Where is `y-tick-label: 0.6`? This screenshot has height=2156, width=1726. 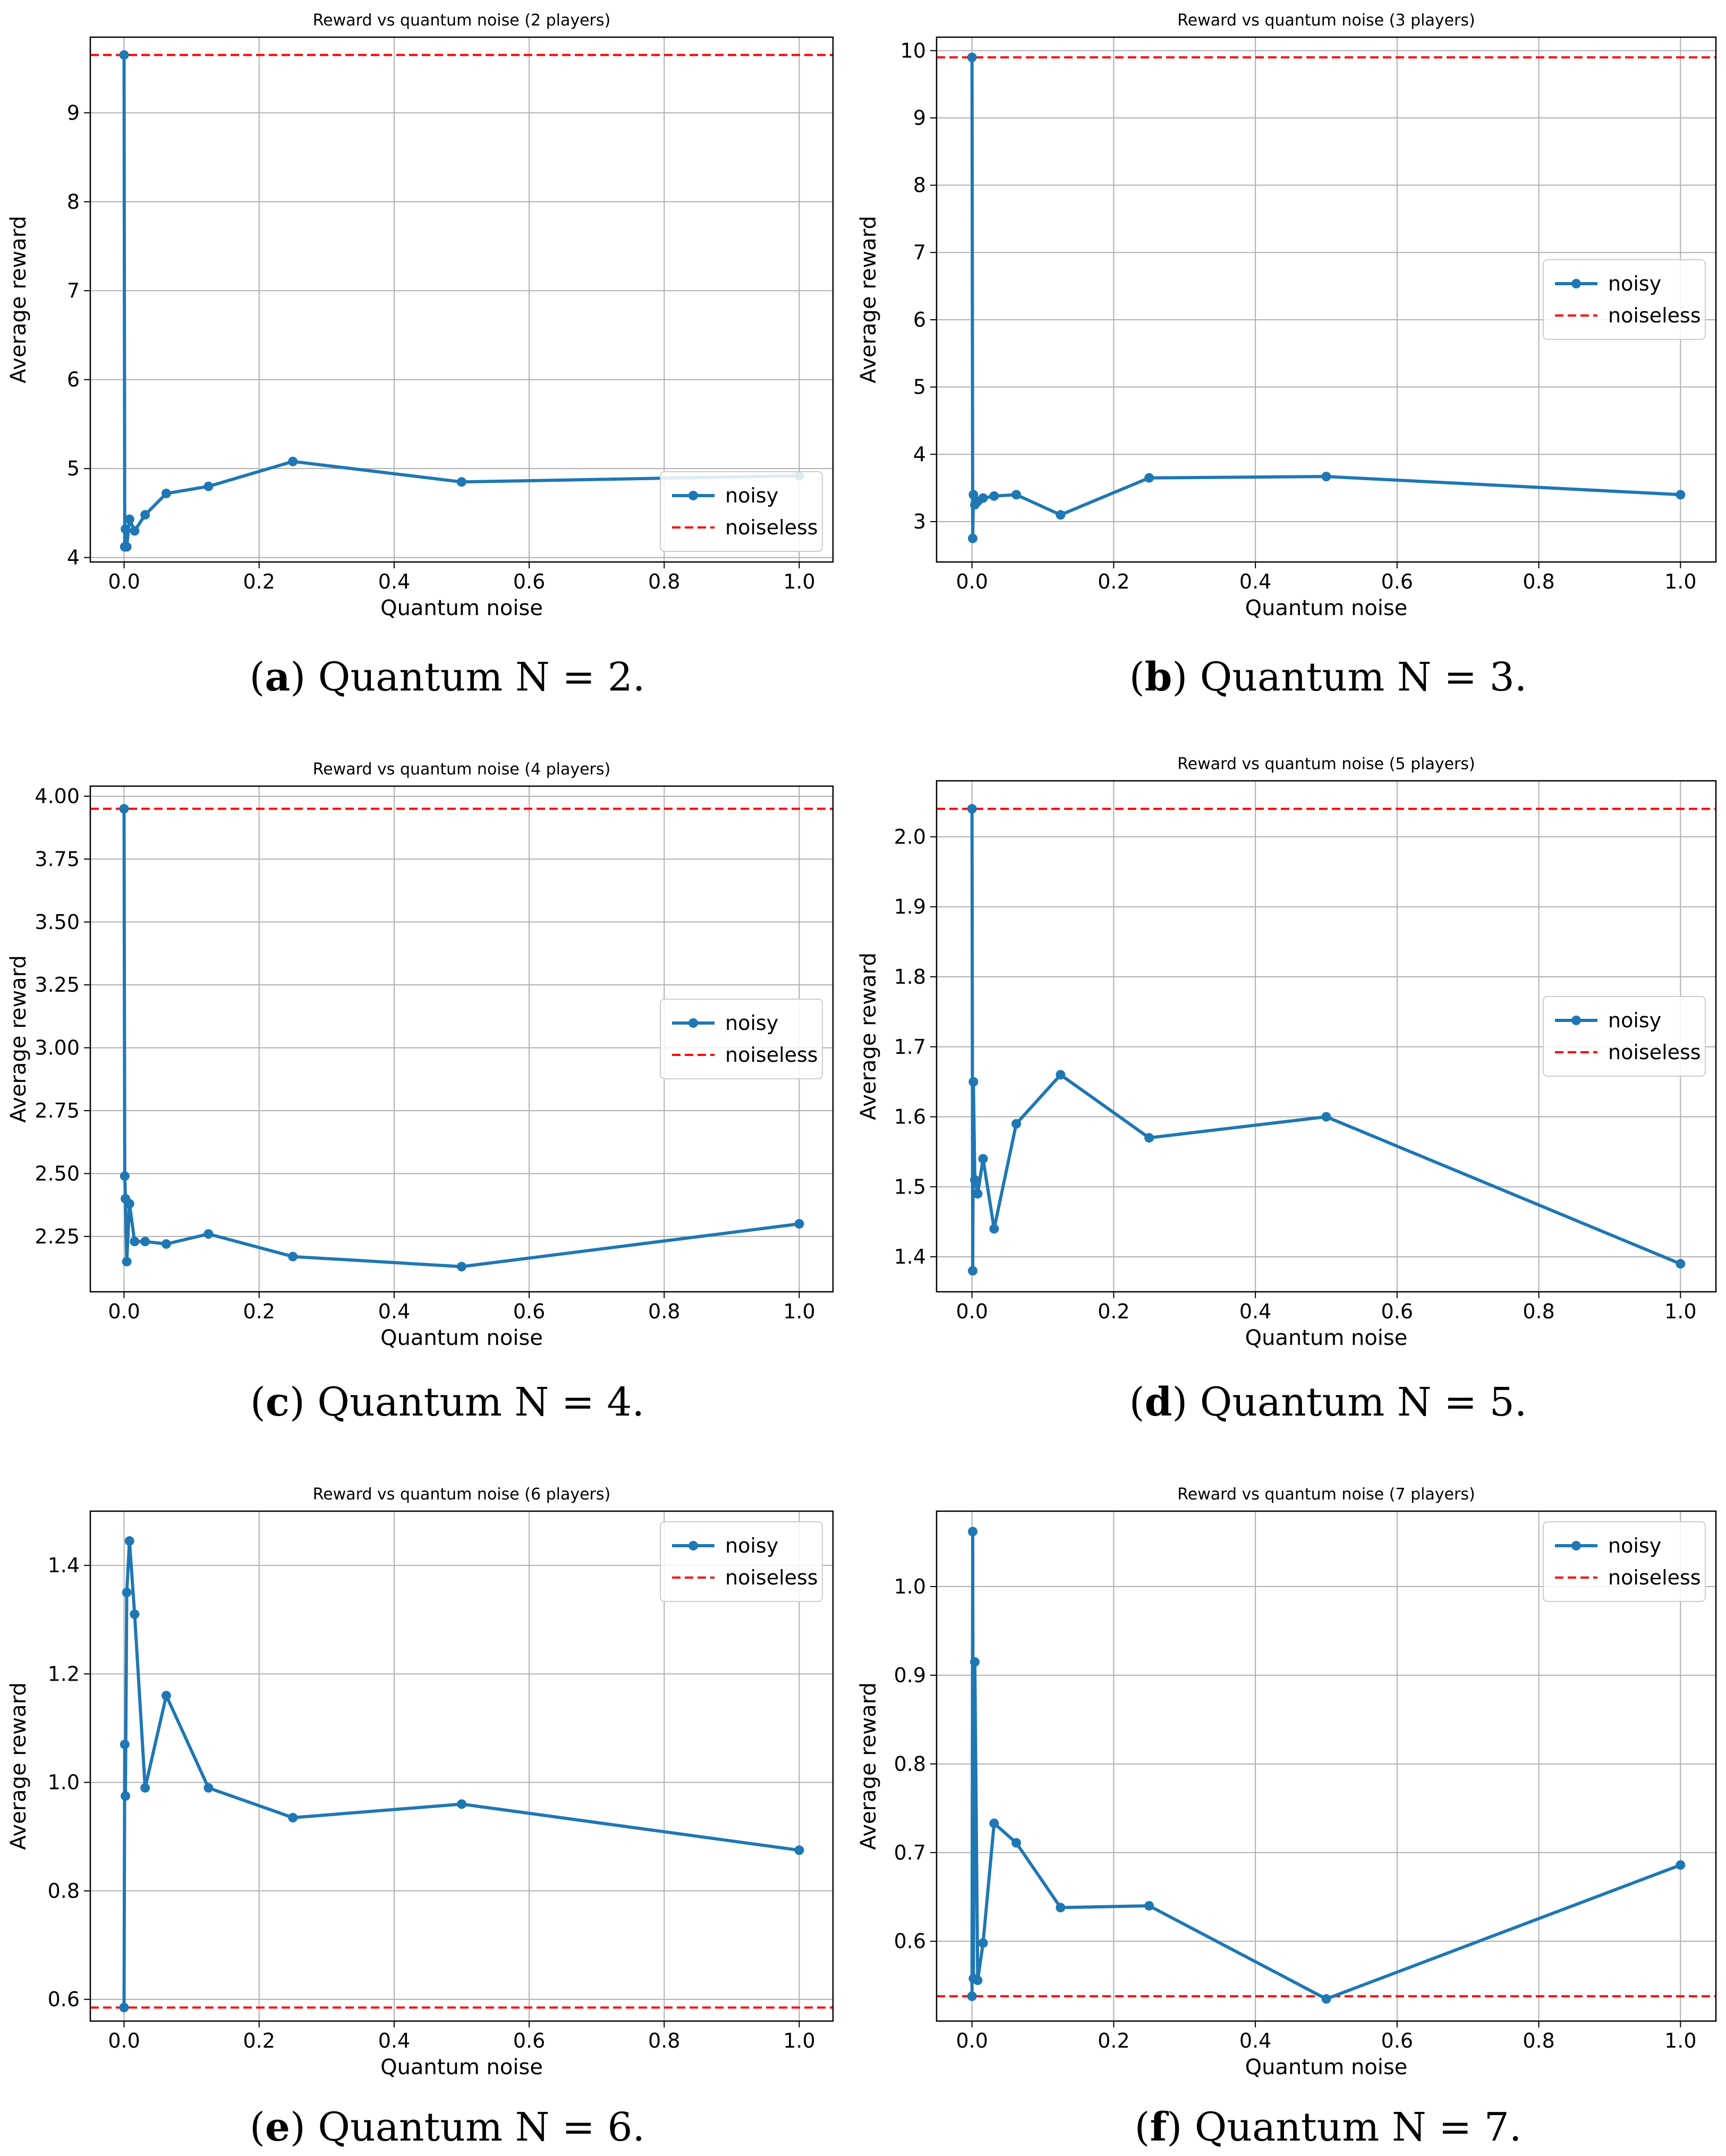
y-tick-label: 0.6 is located at coordinates (910, 1941).